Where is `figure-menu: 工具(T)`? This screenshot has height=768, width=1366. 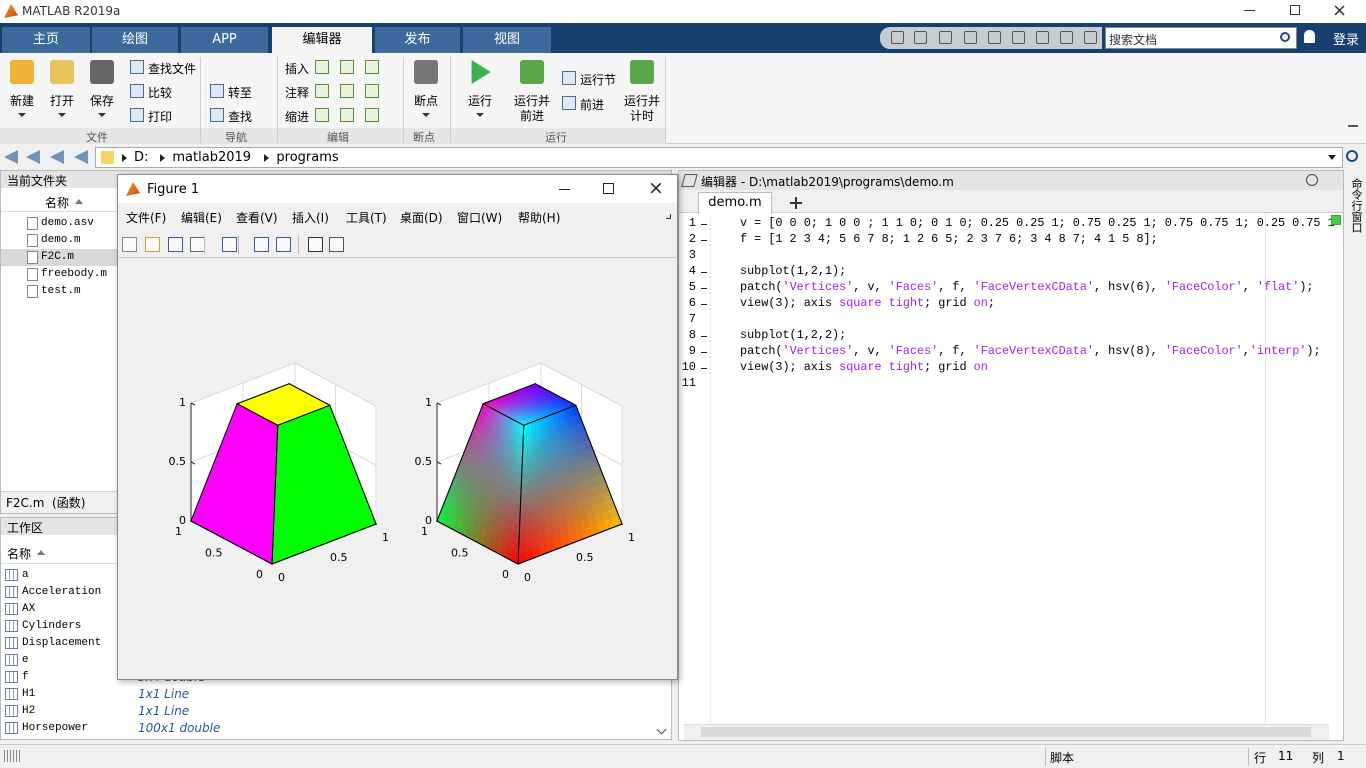
figure-menu: 工具(T) is located at coordinates (366, 218).